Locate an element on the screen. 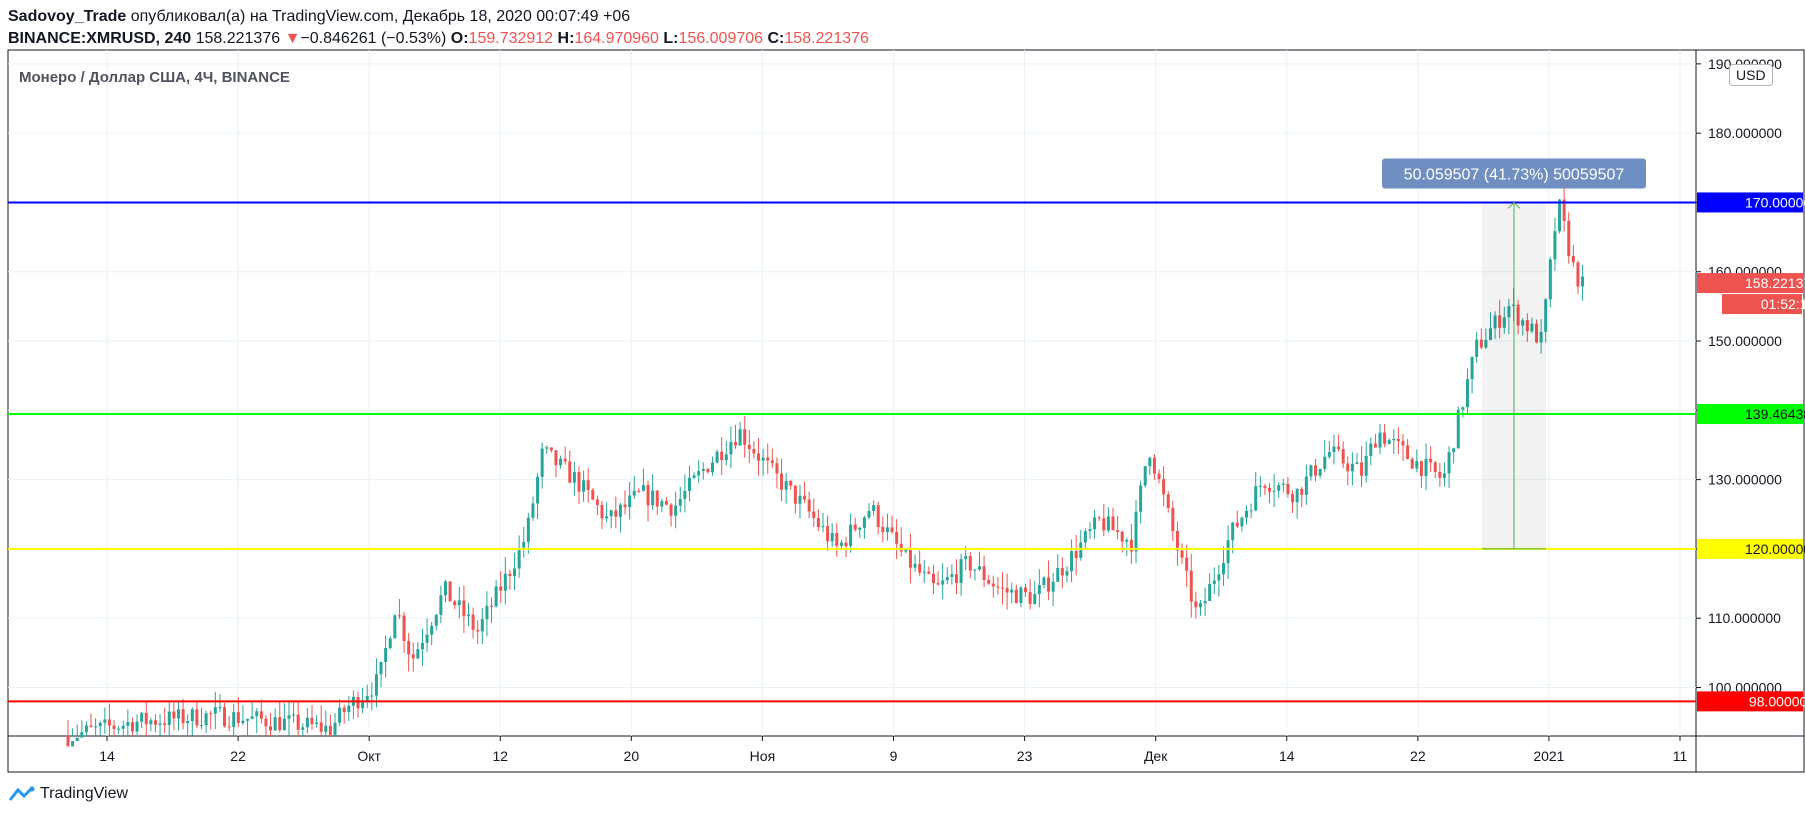  high-value: 164.970960 is located at coordinates (616, 38).